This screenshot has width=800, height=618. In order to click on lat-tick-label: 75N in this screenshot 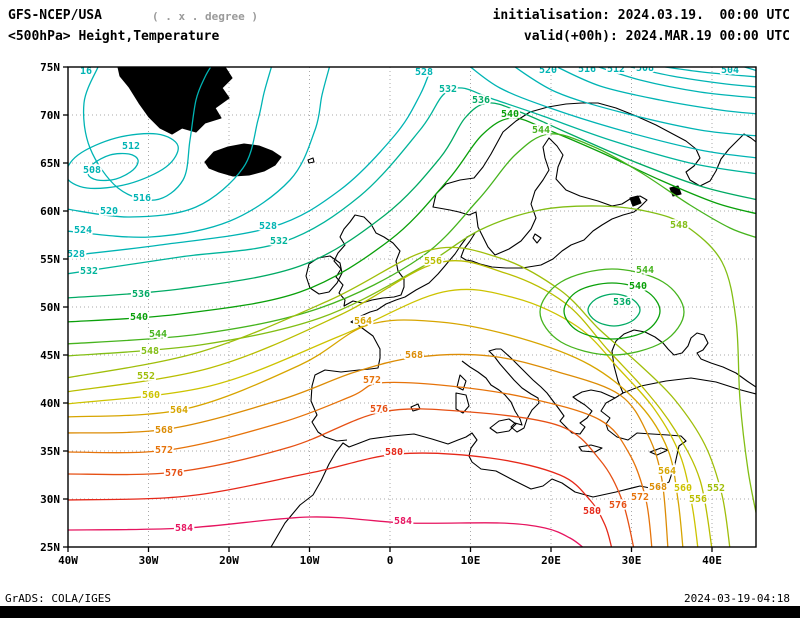, I will do `click(50, 67)`.